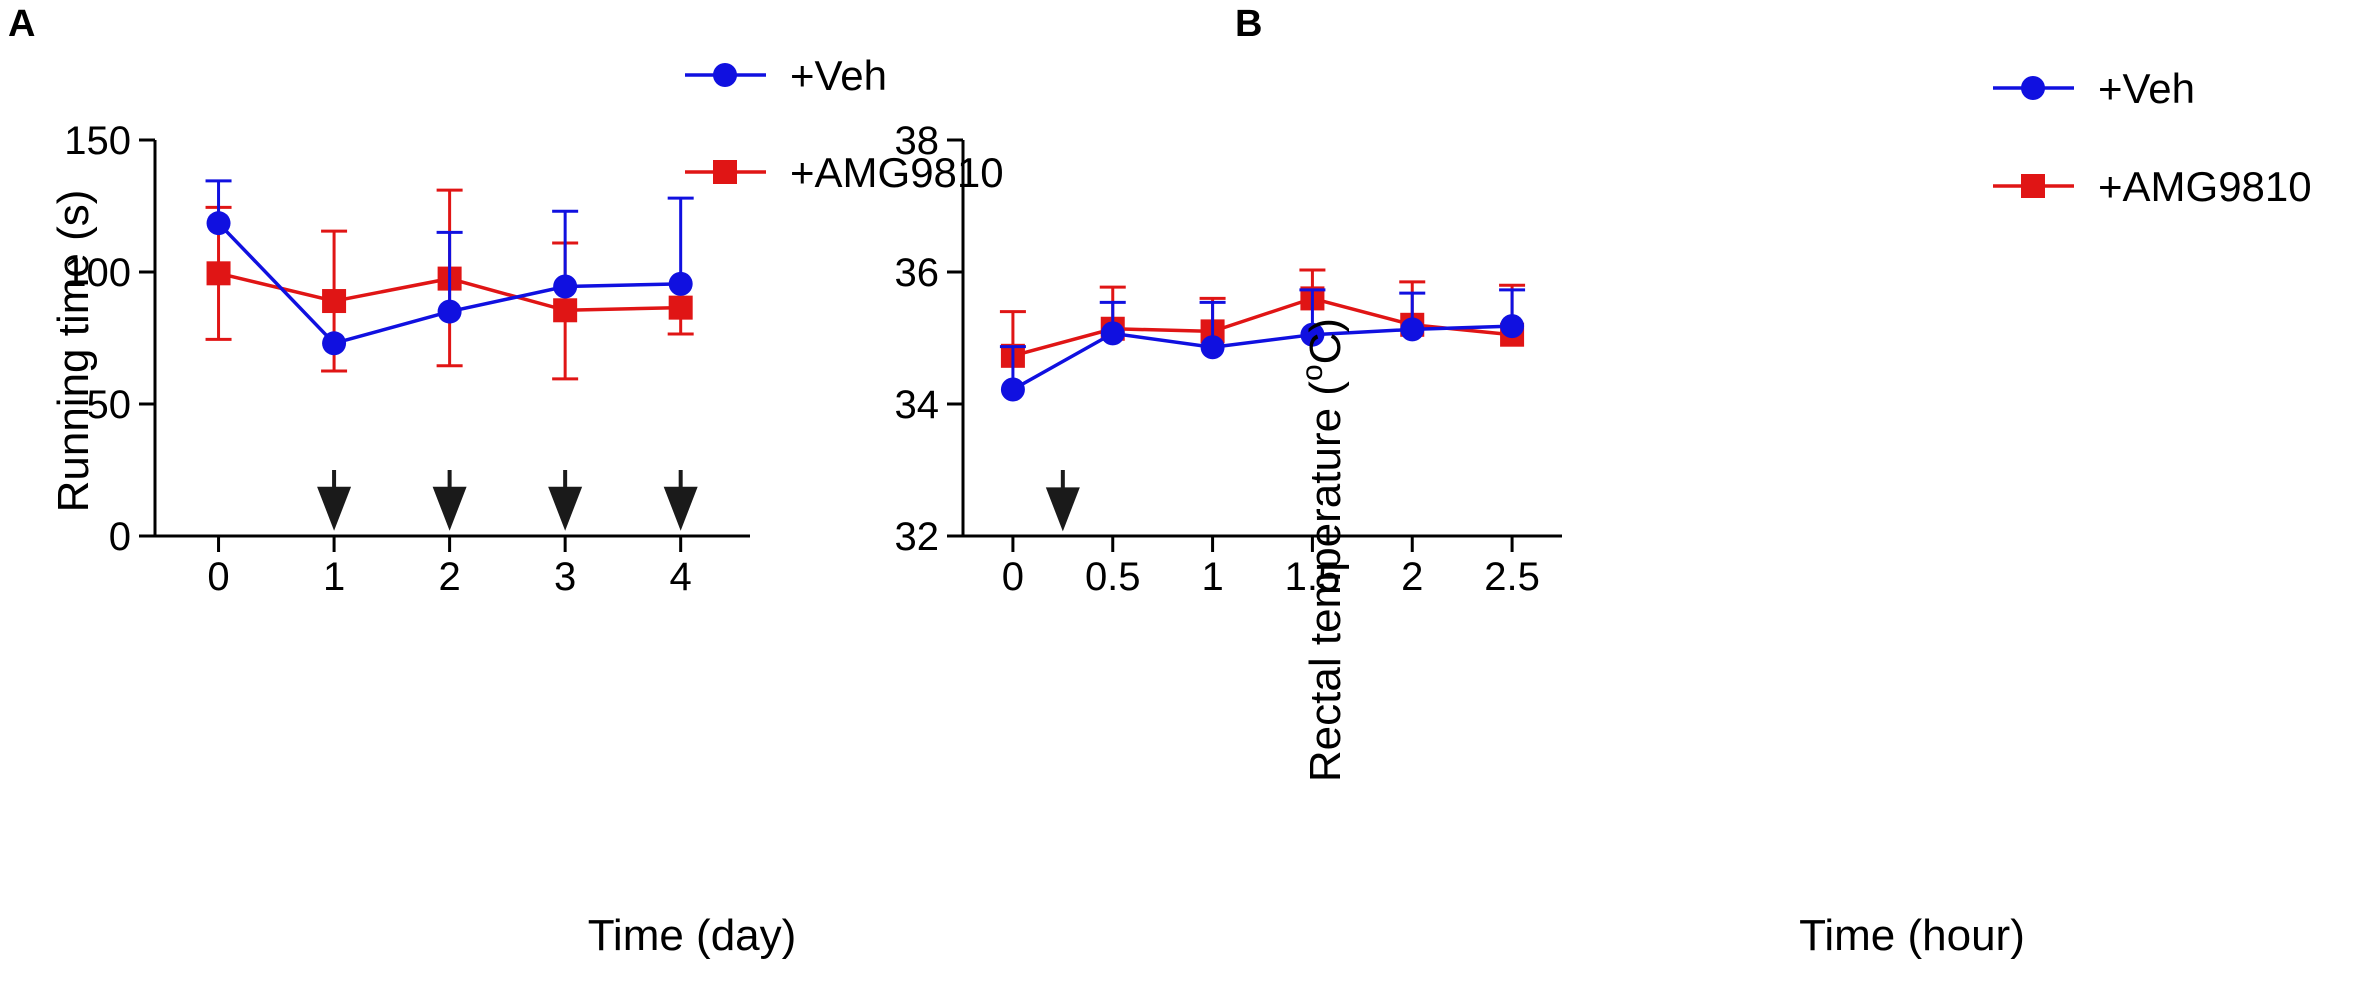  I want to click on panel-a-series, so click(449, 280).